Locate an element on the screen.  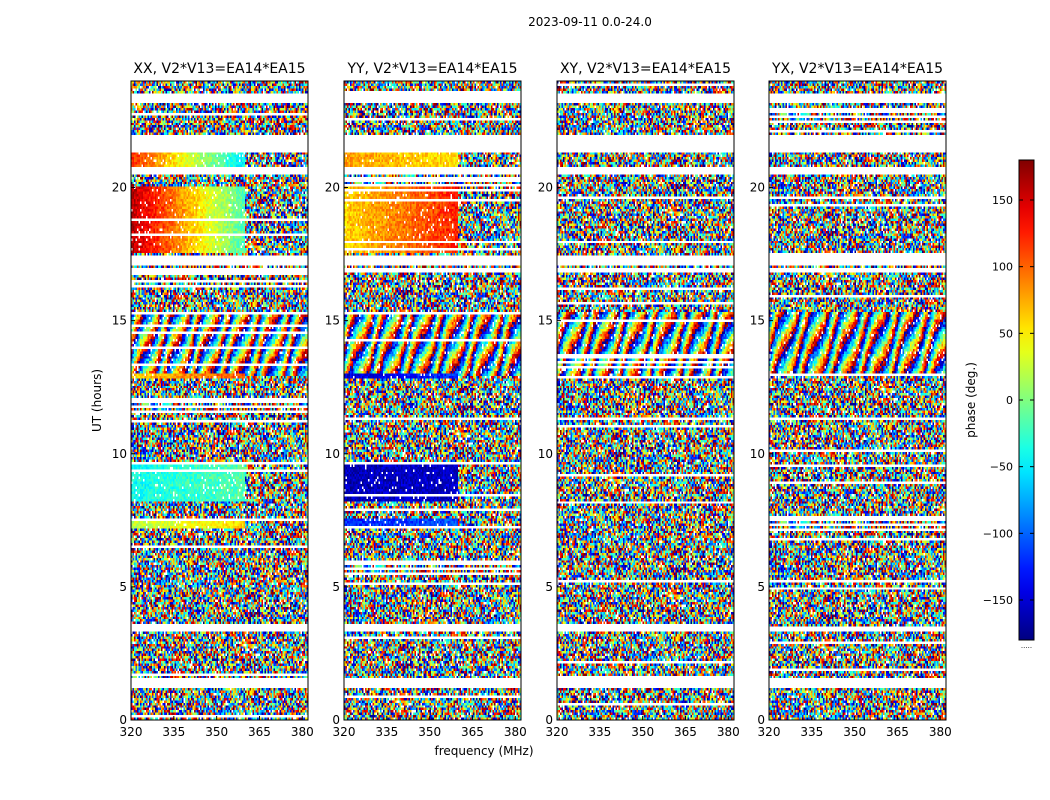
colorbar-tick-label: 150 is located at coordinates (1002, 200).